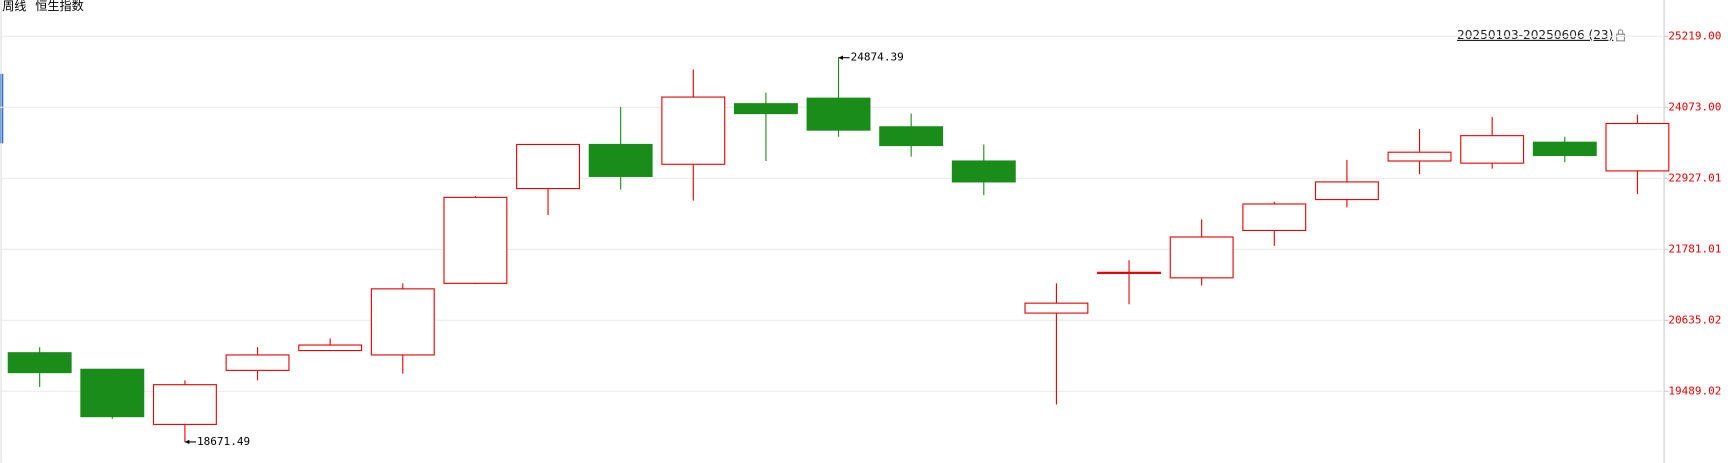 The height and width of the screenshot is (463, 1728). Describe the element at coordinates (877, 57) in the screenshot. I see `extreme-label: 24874.39` at that location.